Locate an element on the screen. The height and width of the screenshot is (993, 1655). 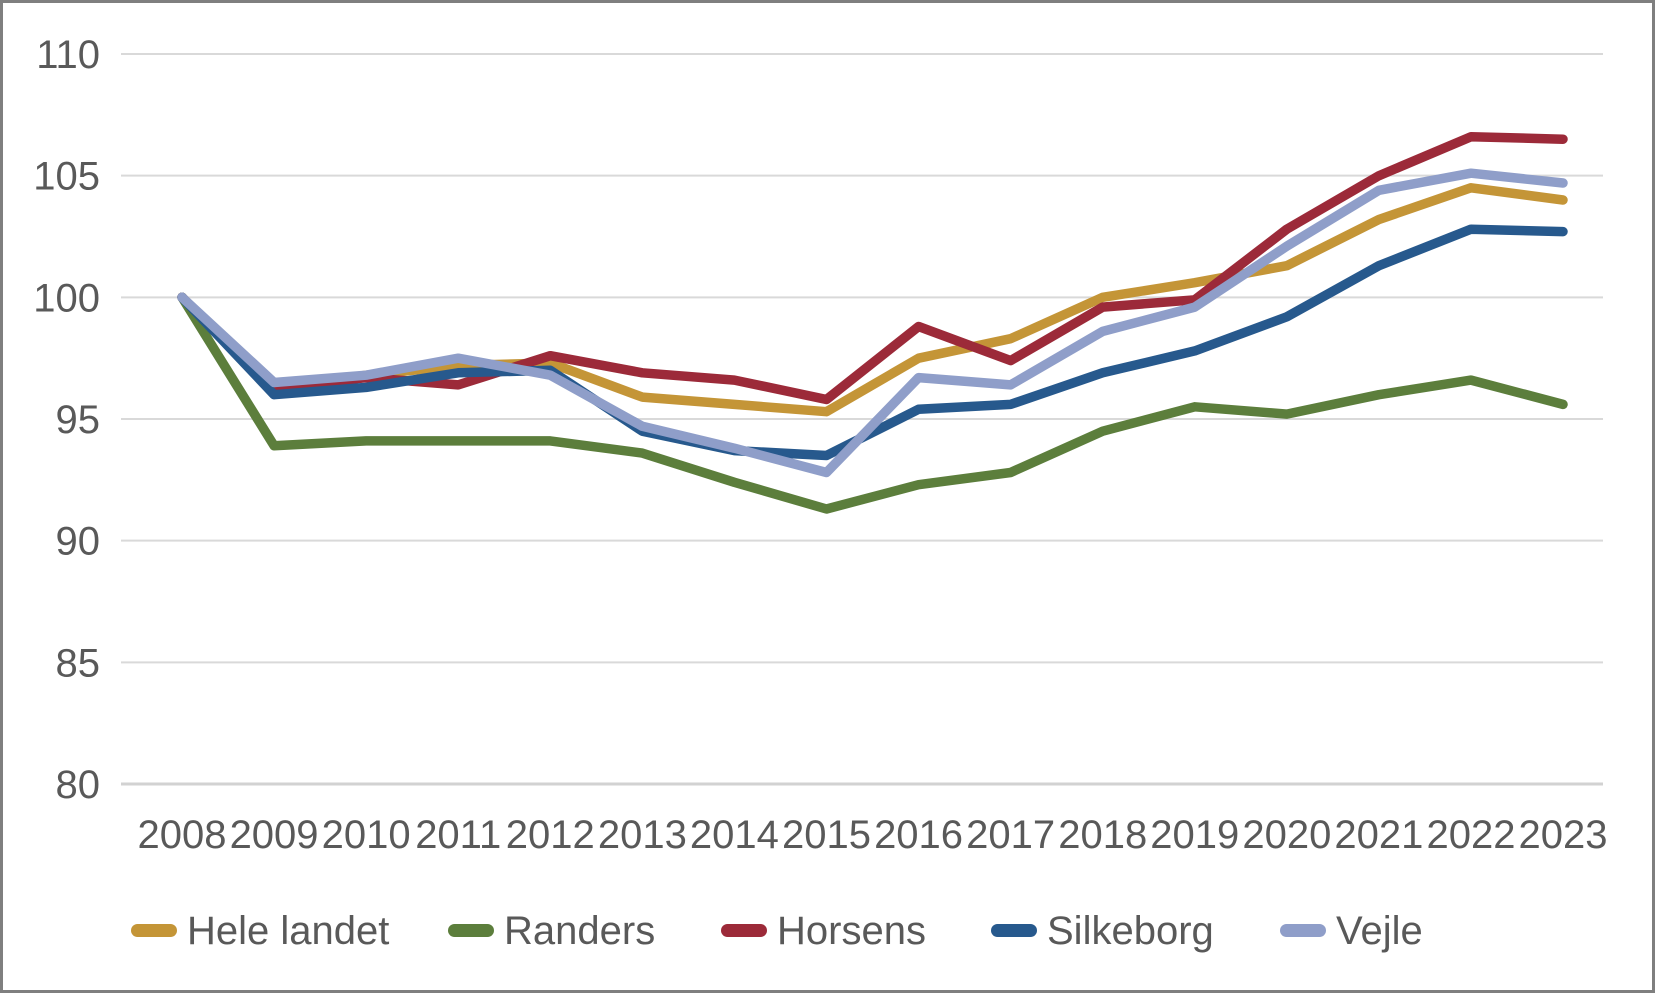
x-tick-label-2021: 2021 is located at coordinates (1378, 835).